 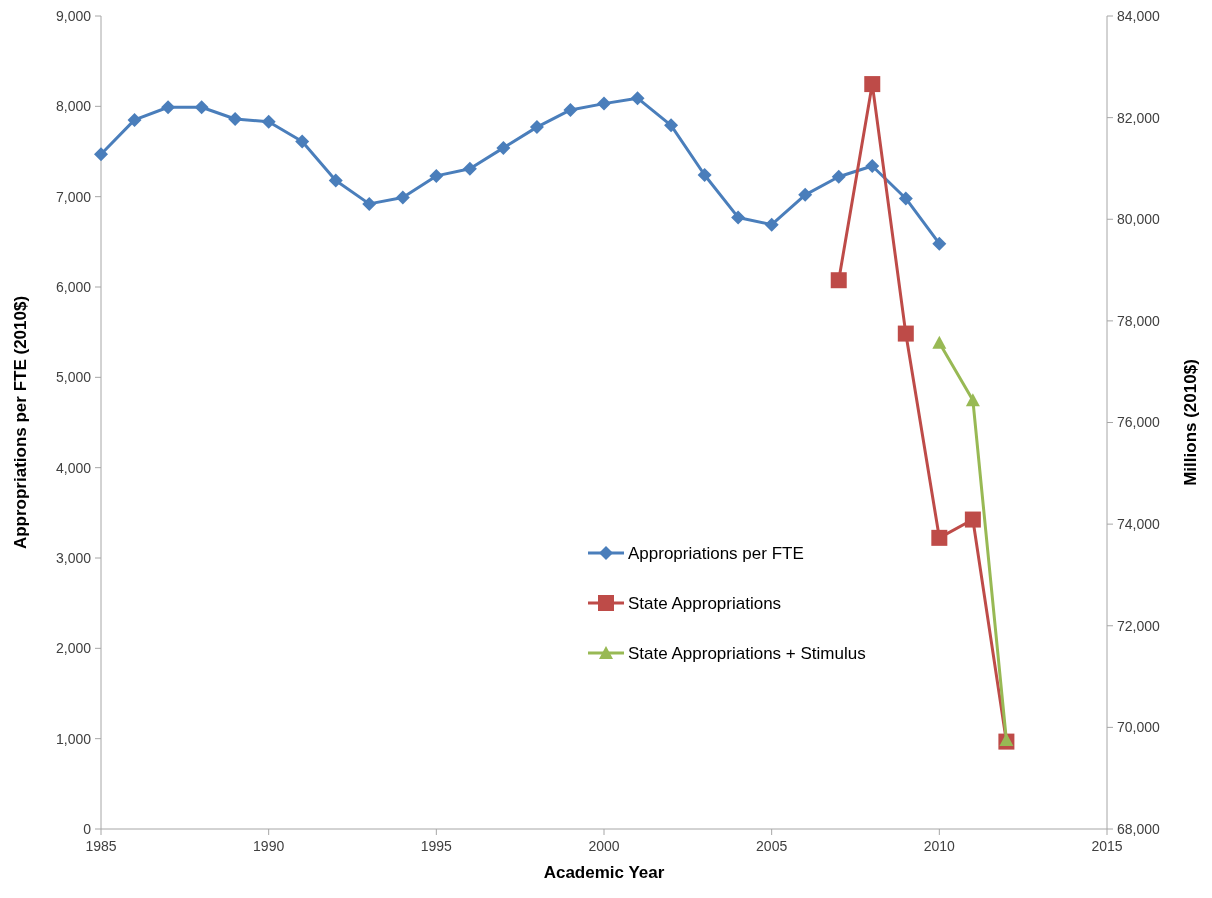 I want to click on x-axis-title: Academic Year, so click(x=604, y=872).